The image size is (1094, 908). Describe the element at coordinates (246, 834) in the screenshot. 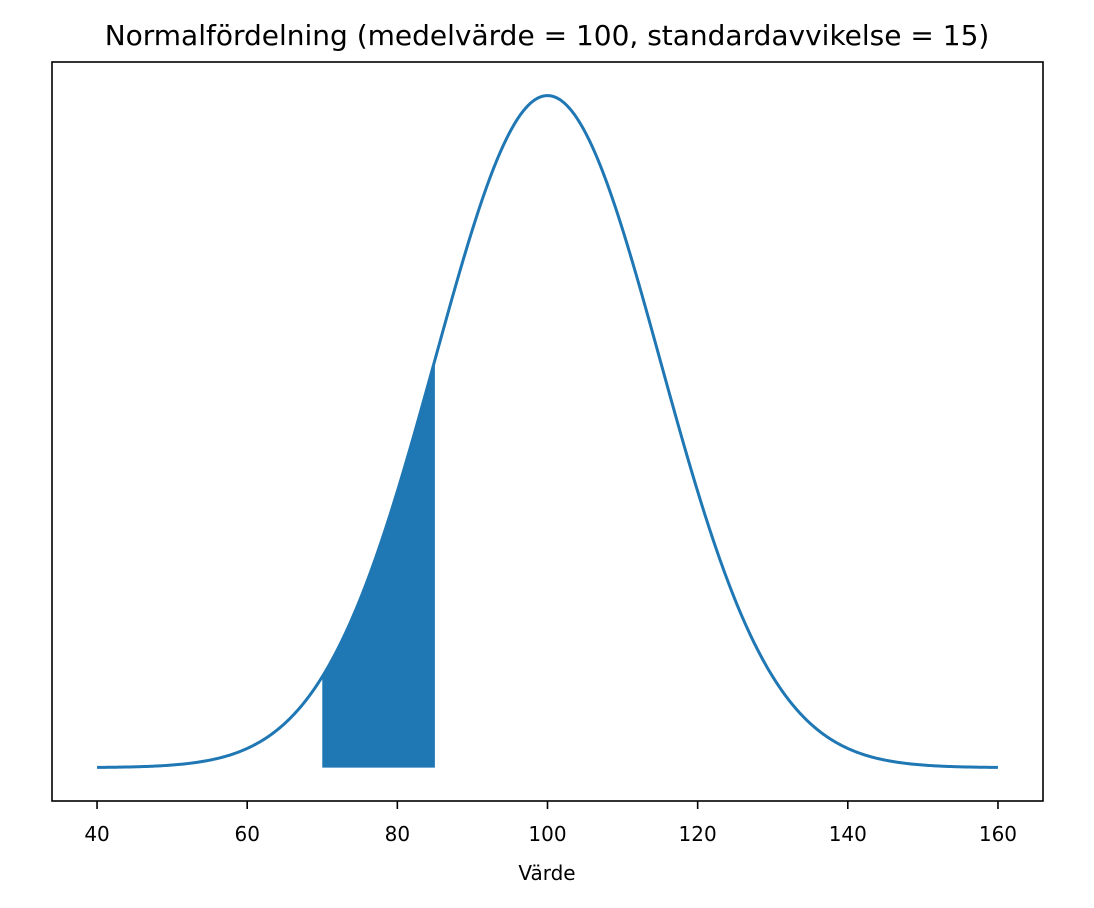

I see `x-tick-label: 60` at that location.